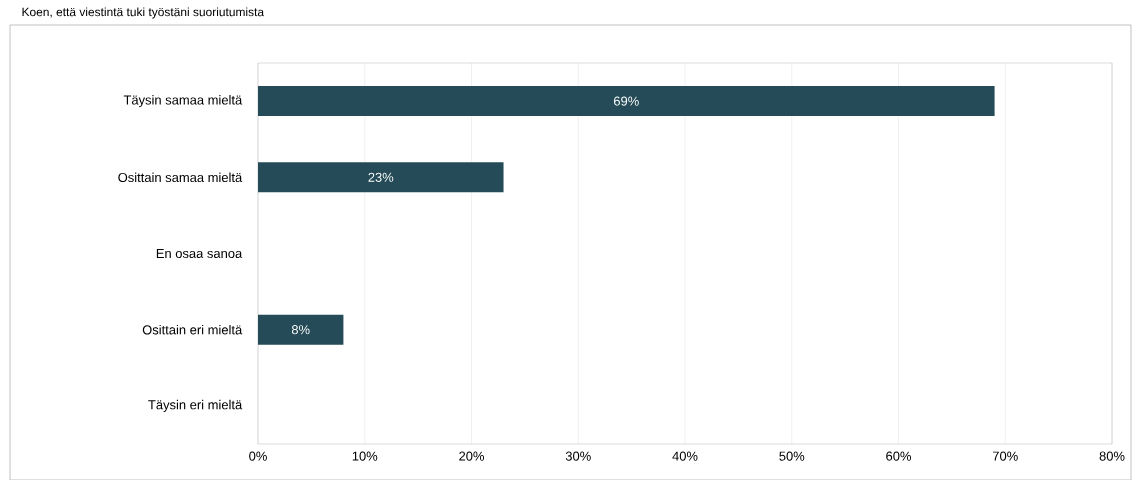  I want to click on x-tick-label: 60%, so click(899, 456).